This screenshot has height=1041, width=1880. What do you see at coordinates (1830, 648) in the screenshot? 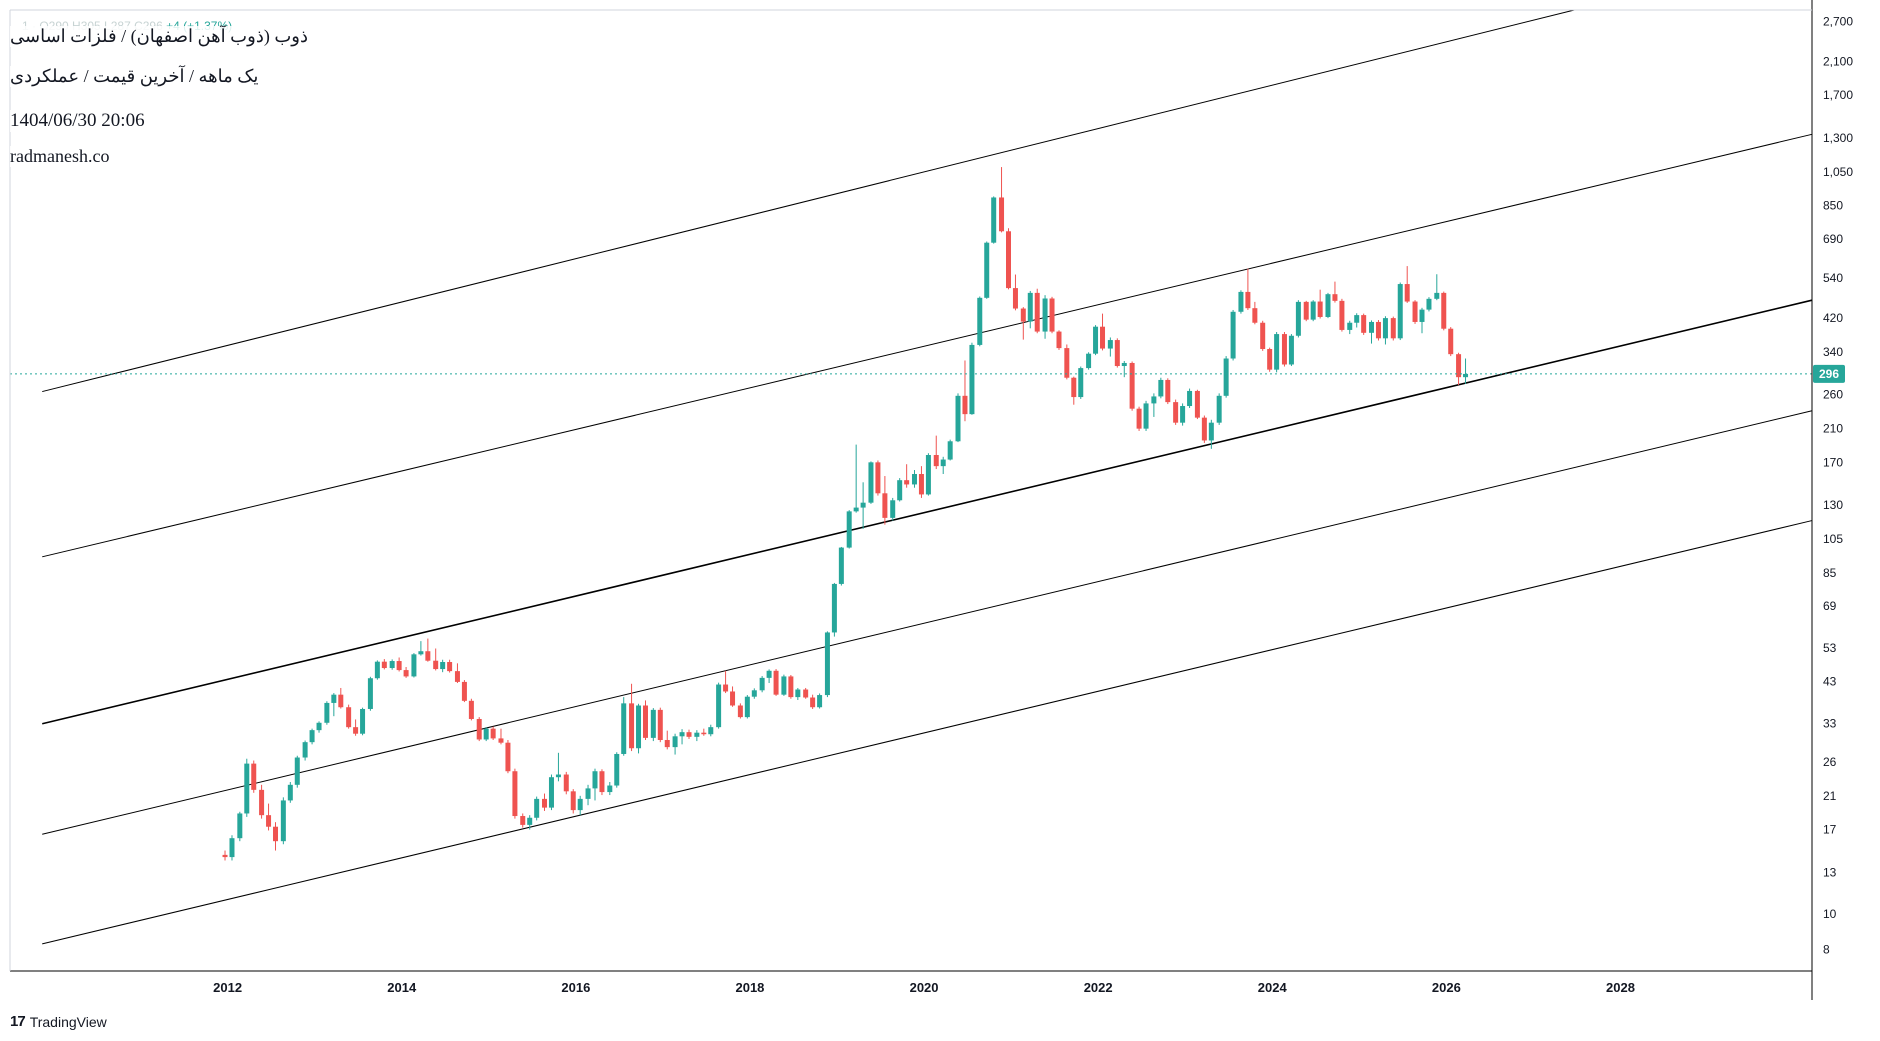
I see `y-tick-label: 53` at bounding box center [1830, 648].